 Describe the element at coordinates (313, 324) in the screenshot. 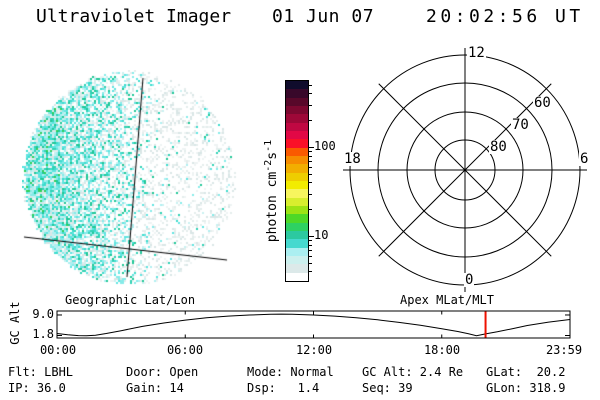

I see `orbit-plot` at that location.